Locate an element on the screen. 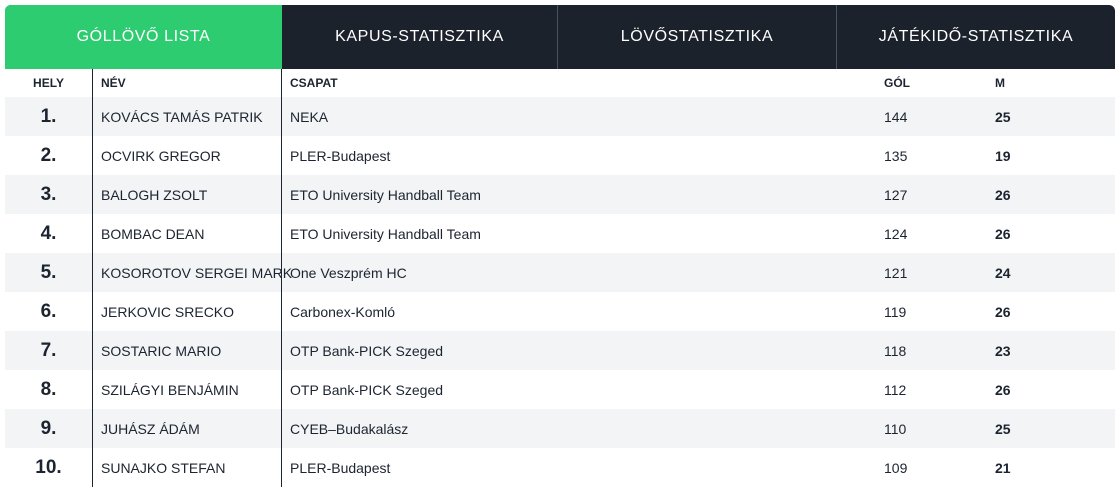  header-rank: HELY is located at coordinates (49, 83).